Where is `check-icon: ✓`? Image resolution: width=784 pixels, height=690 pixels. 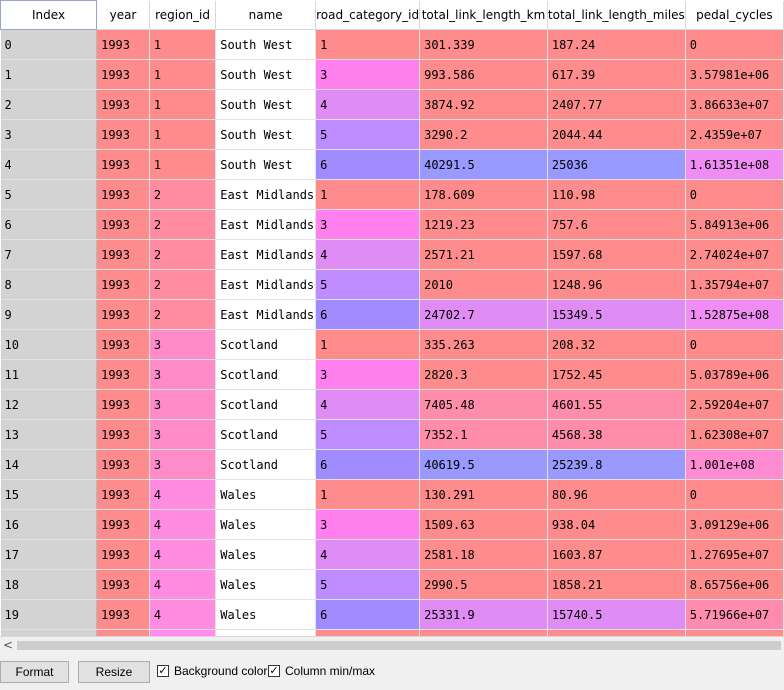 check-icon: ✓ is located at coordinates (163, 671).